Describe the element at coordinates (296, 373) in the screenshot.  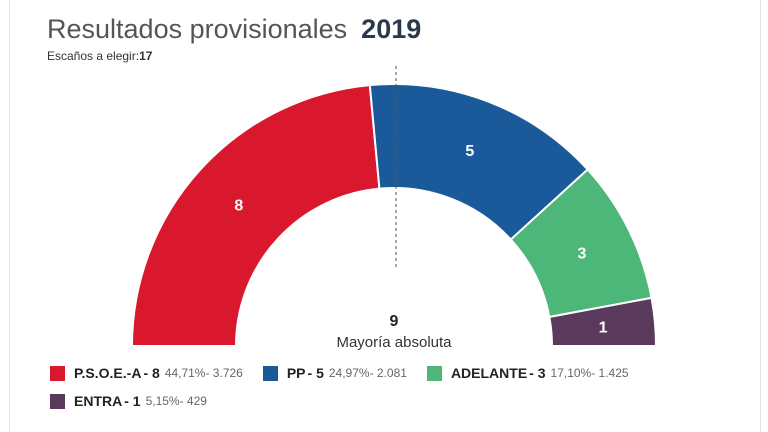
I see `legend-name-pp: PP` at that location.